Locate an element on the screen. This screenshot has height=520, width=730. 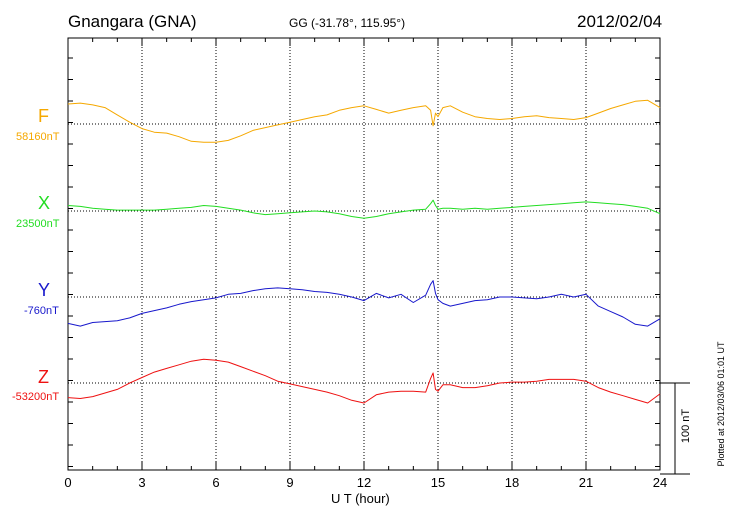
series-baseline-z: -53200nT is located at coordinates (36, 397).